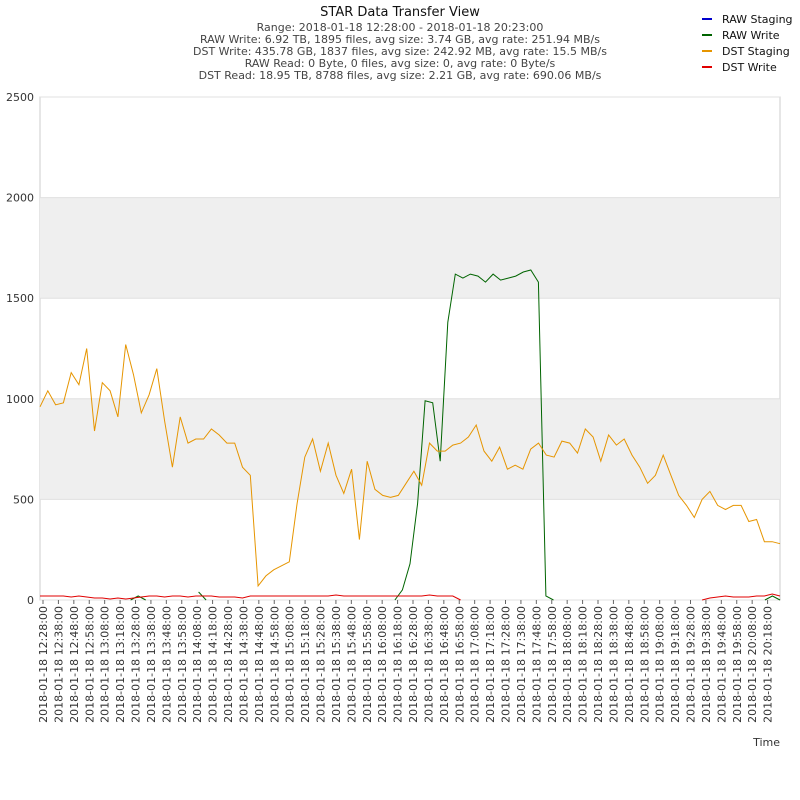  Describe the element at coordinates (305, 664) in the screenshot. I see `x-tick-label: 2018-01-18 15:18:00` at that location.